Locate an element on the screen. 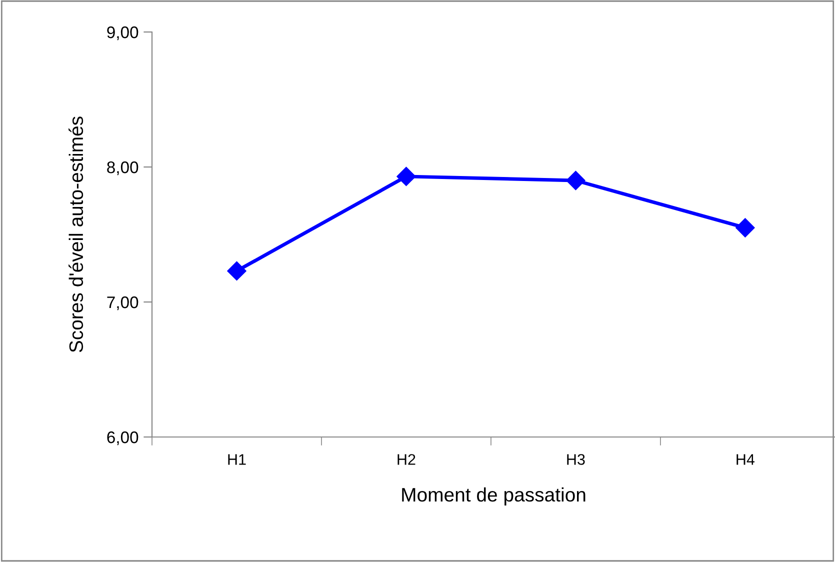 This screenshot has height=562, width=835. y-axis-title: Scores d'éveil auto-estimés is located at coordinates (76, 234).